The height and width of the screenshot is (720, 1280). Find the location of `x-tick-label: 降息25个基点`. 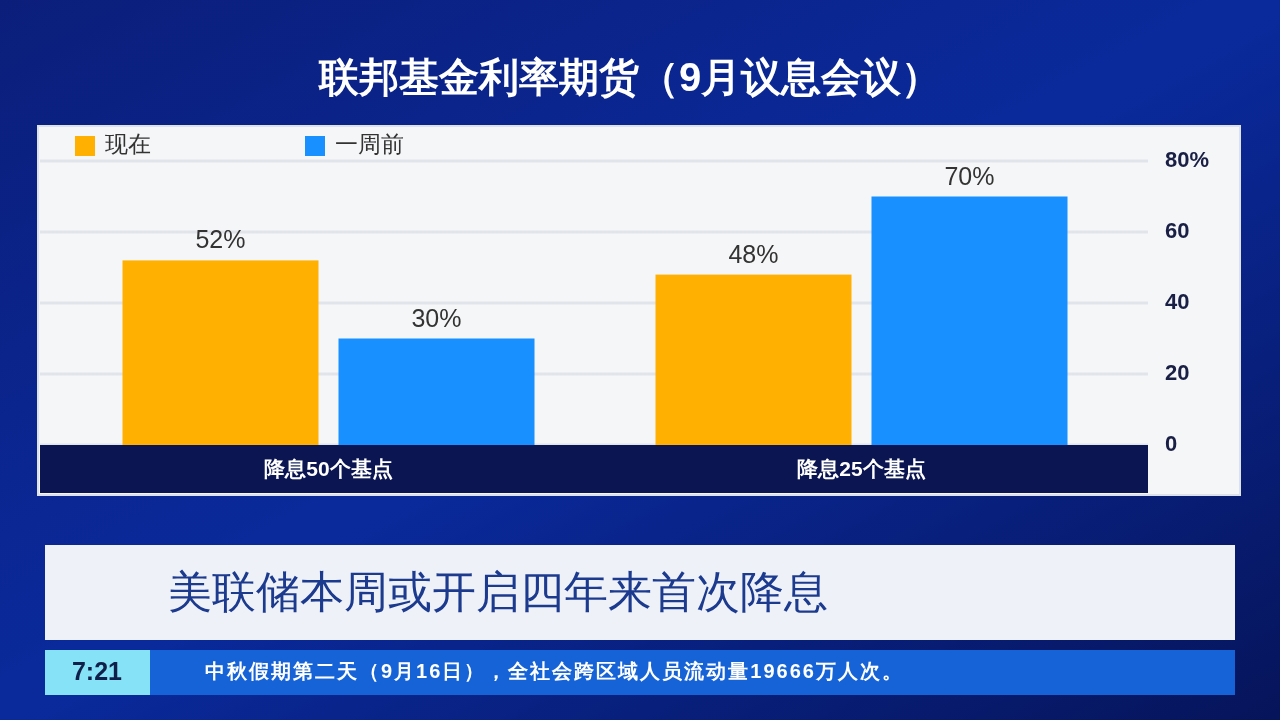

x-tick-label: 降息25个基点 is located at coordinates (861, 468).